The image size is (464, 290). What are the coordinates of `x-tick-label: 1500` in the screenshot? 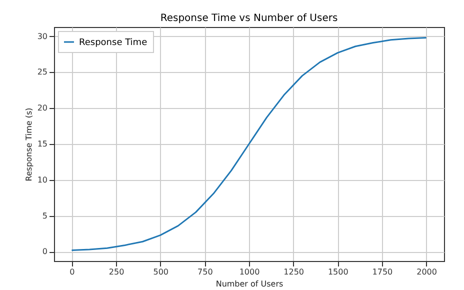 It's located at (338, 272).